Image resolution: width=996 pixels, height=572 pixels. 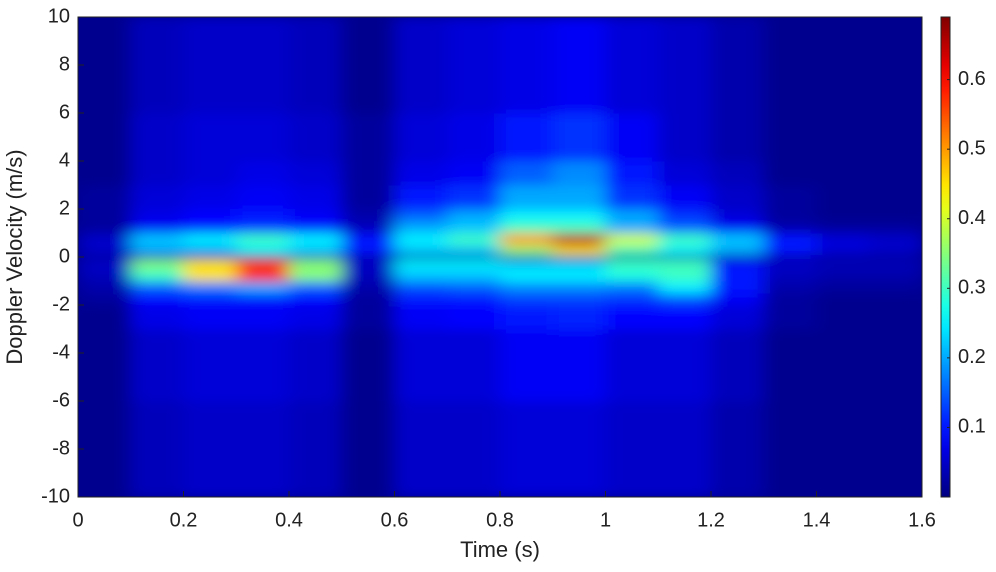 What do you see at coordinates (64, 256) in the screenshot?
I see `y-tick-label: 0` at bounding box center [64, 256].